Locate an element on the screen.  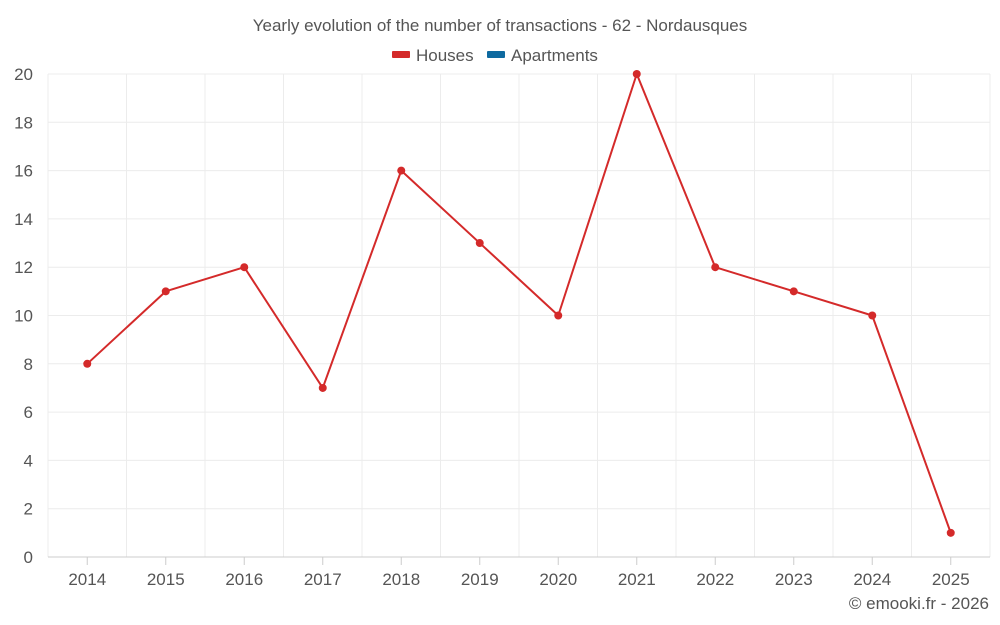
legend-label-apartments: Apartments is located at coordinates (554, 55).